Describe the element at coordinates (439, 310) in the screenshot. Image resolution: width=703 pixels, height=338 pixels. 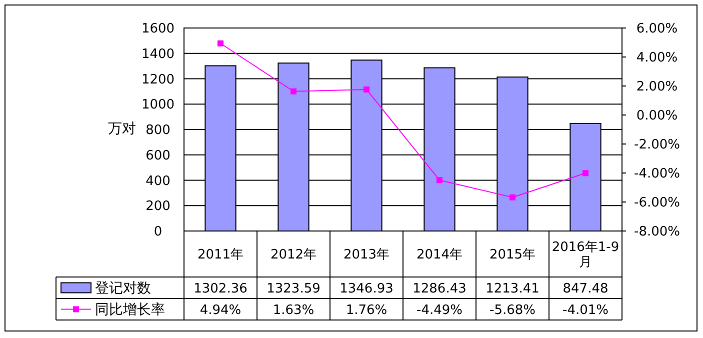
I see `data-label: -4.49%` at that location.